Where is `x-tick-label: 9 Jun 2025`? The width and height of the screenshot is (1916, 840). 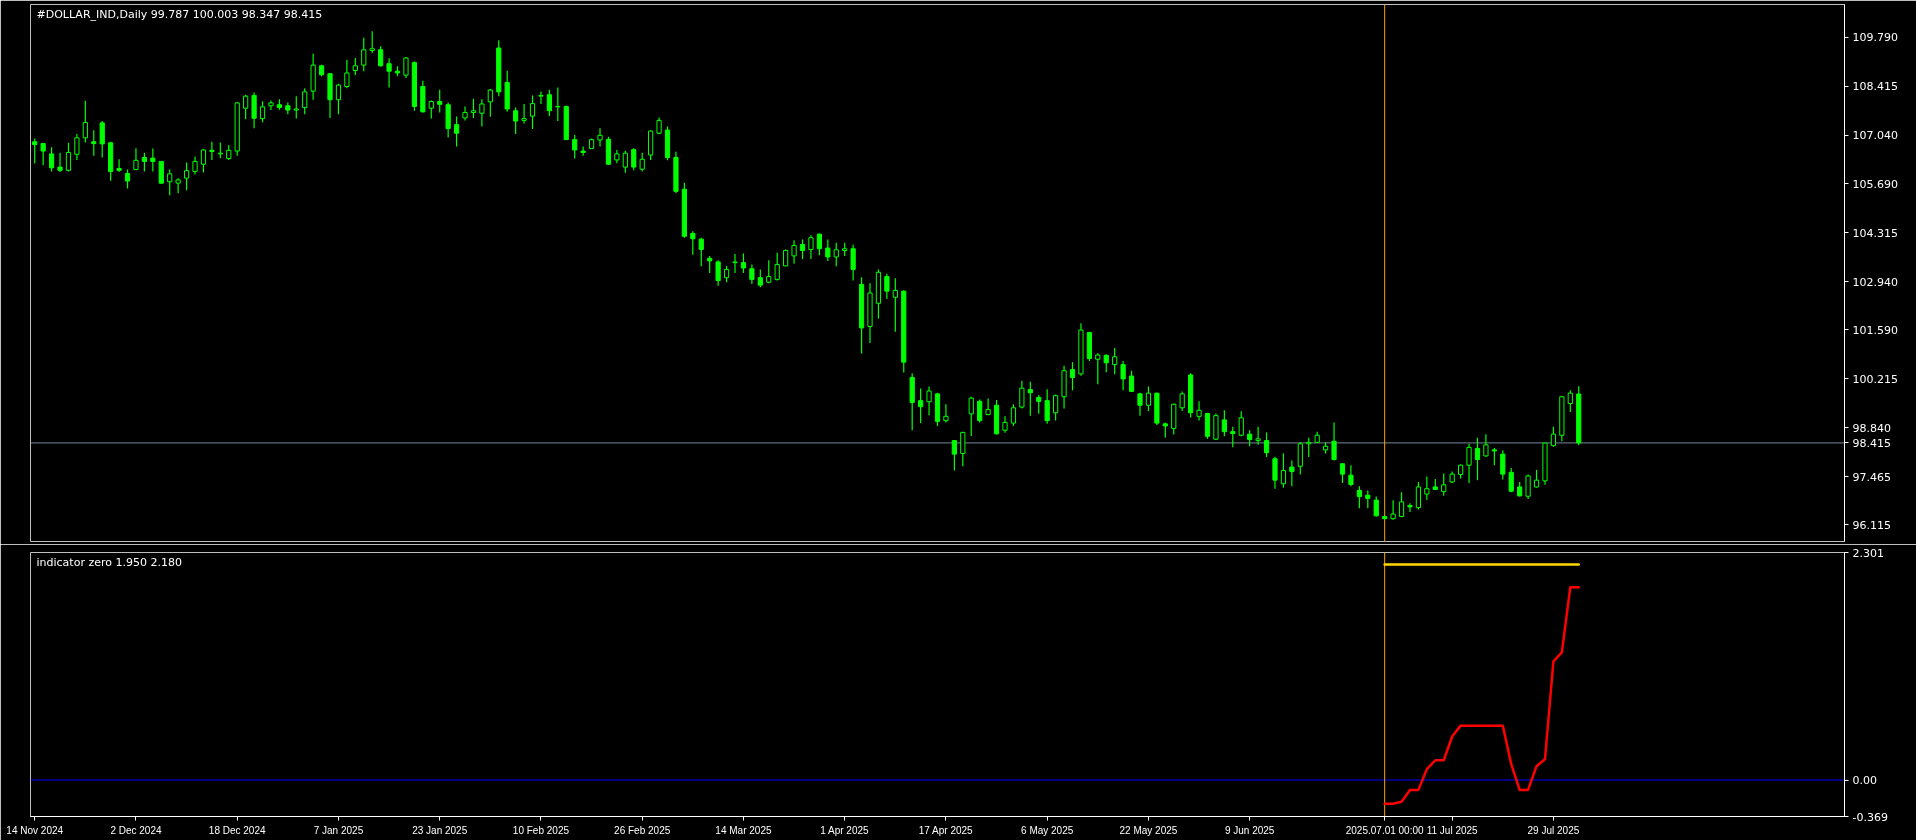
x-tick-label: 9 Jun 2025 is located at coordinates (1249, 830).